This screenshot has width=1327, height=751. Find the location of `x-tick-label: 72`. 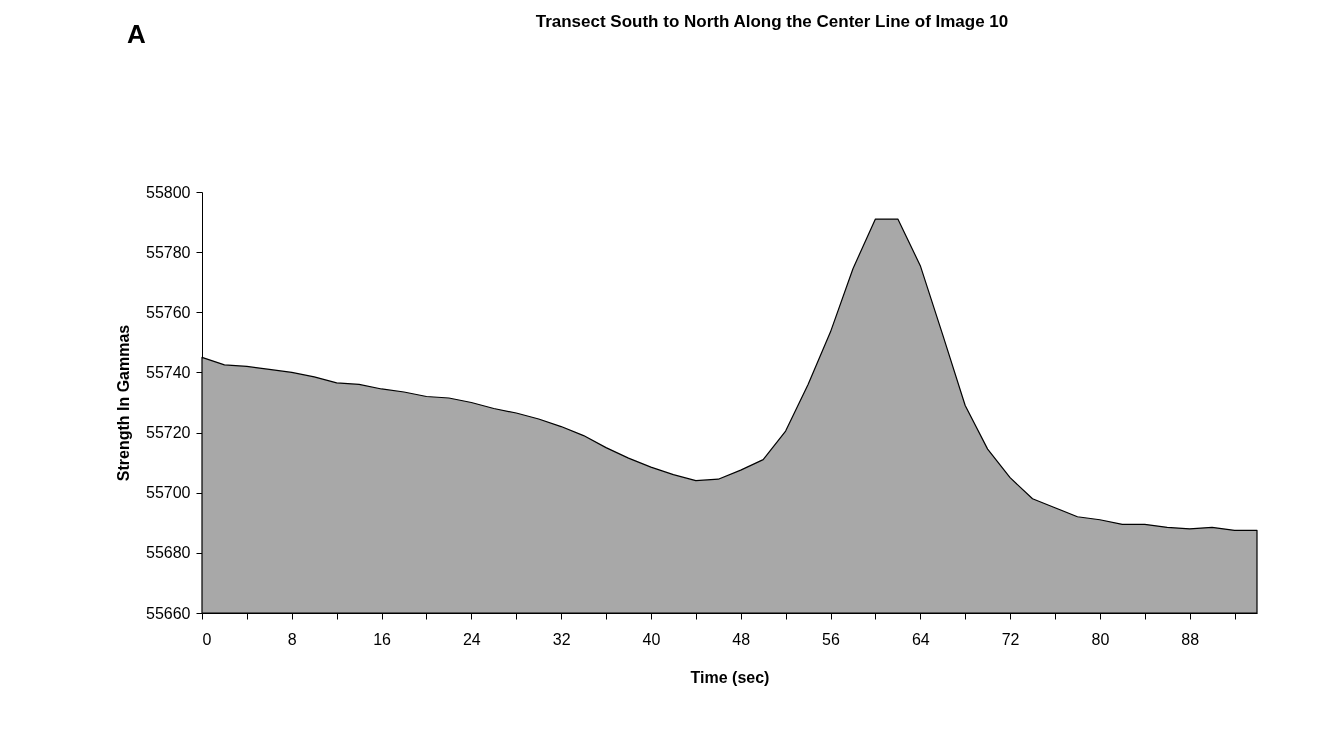

x-tick-label: 72 is located at coordinates (1010, 639).